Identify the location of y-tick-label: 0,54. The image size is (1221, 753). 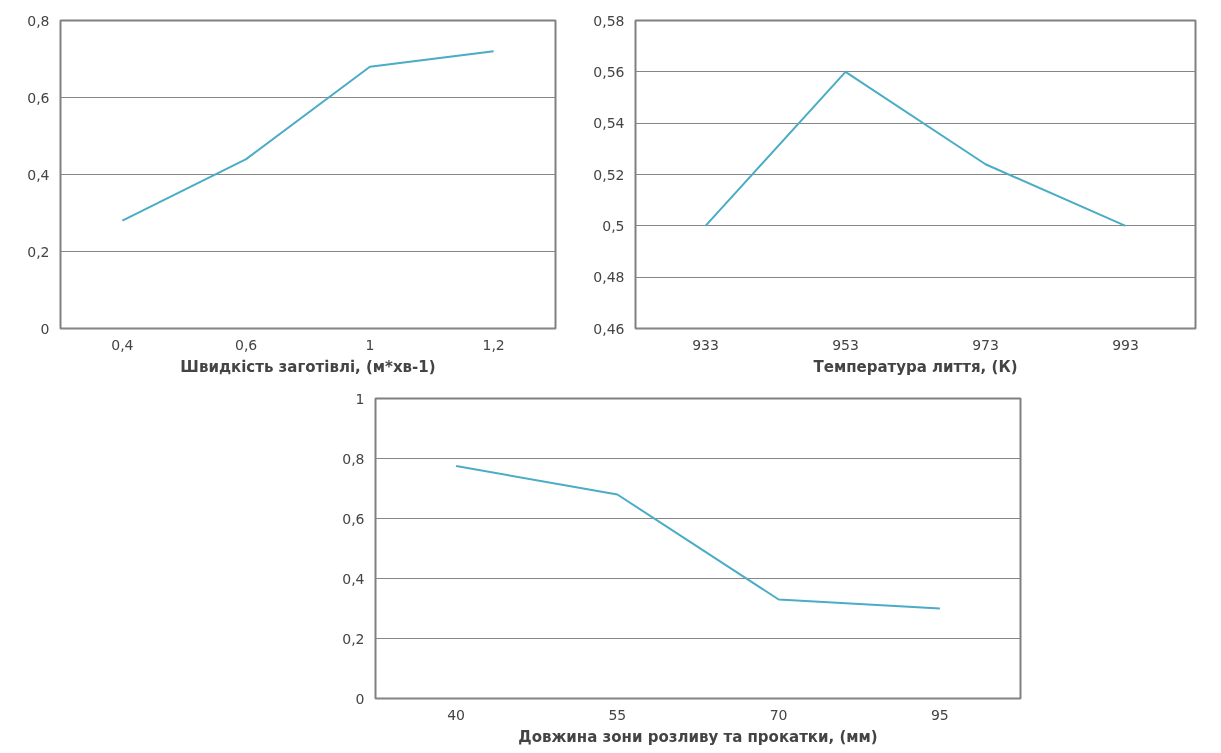
(609, 123).